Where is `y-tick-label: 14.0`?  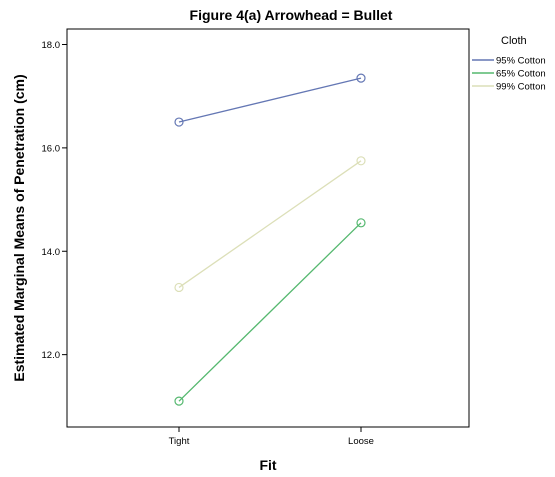 y-tick-label: 14.0 is located at coordinates (51, 252).